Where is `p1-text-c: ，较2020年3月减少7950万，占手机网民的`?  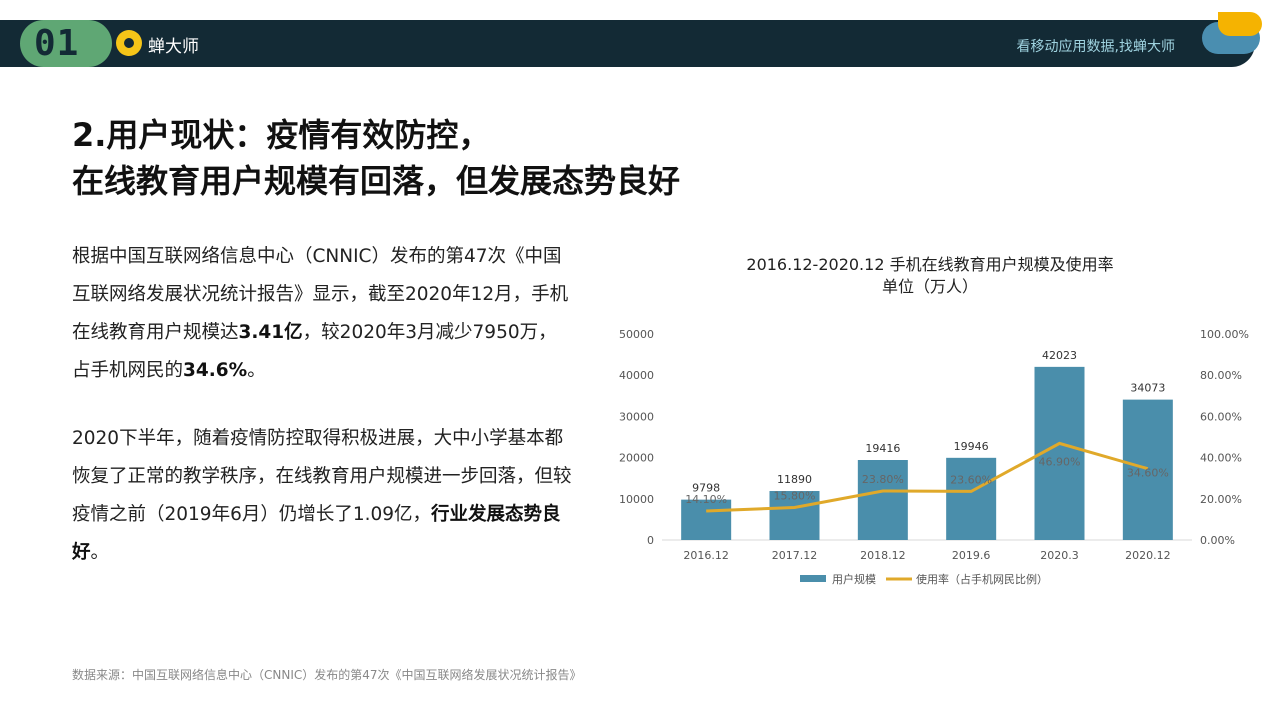 p1-text-c: ，较2020年3月减少7950万，占手机网民的 is located at coordinates (314, 351).